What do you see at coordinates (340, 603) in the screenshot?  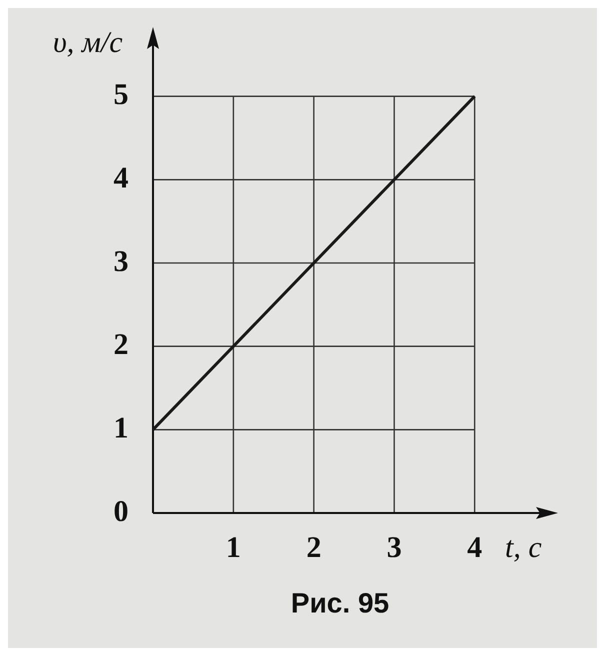 I see `text: Рис. 95` at bounding box center [340, 603].